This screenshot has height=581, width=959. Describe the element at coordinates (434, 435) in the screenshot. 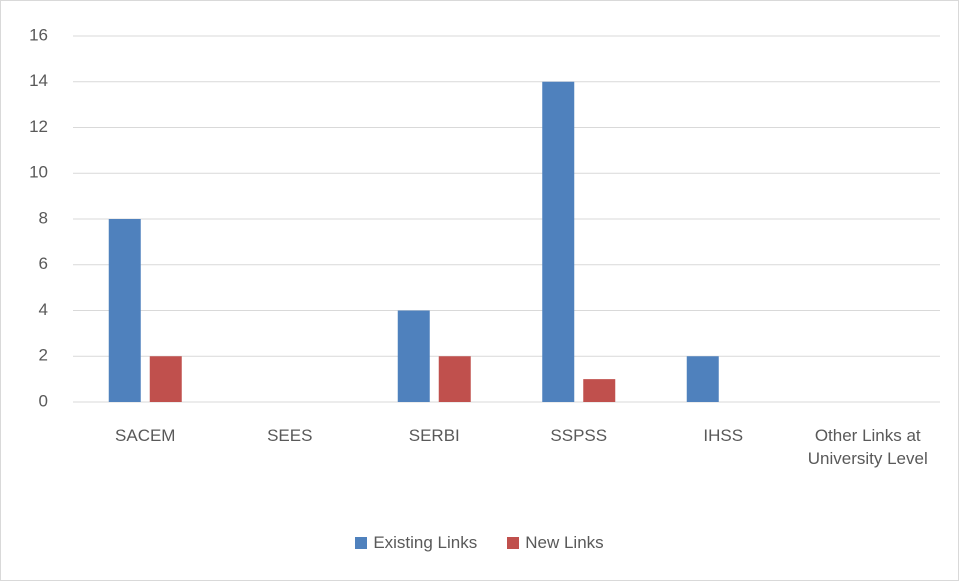

I see `x-tick-label: SERBI` at that location.